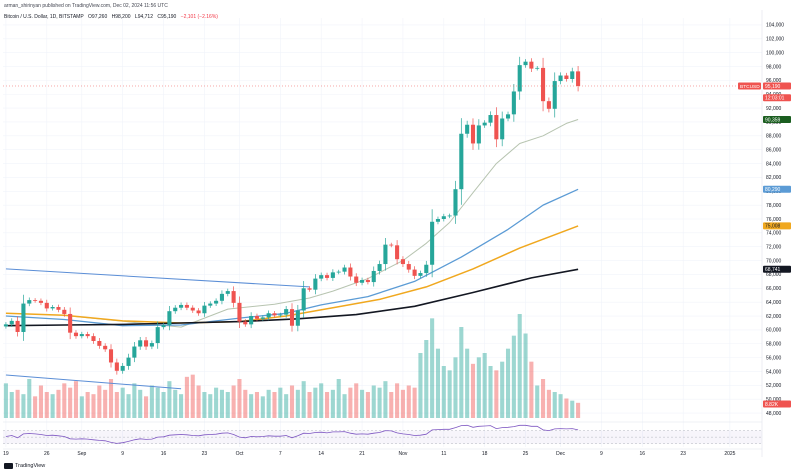  Describe the element at coordinates (44, 17) in the screenshot. I see `symbol-title: Bitcoin / U.S. Dollar, 1D, BITSTAMP` at that location.